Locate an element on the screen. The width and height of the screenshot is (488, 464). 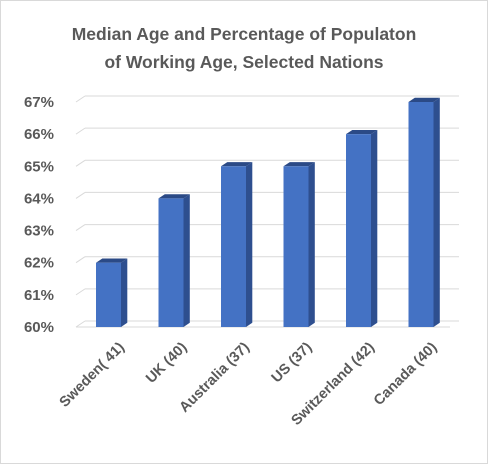
y-tick-label: 60% is located at coordinates (39, 327).